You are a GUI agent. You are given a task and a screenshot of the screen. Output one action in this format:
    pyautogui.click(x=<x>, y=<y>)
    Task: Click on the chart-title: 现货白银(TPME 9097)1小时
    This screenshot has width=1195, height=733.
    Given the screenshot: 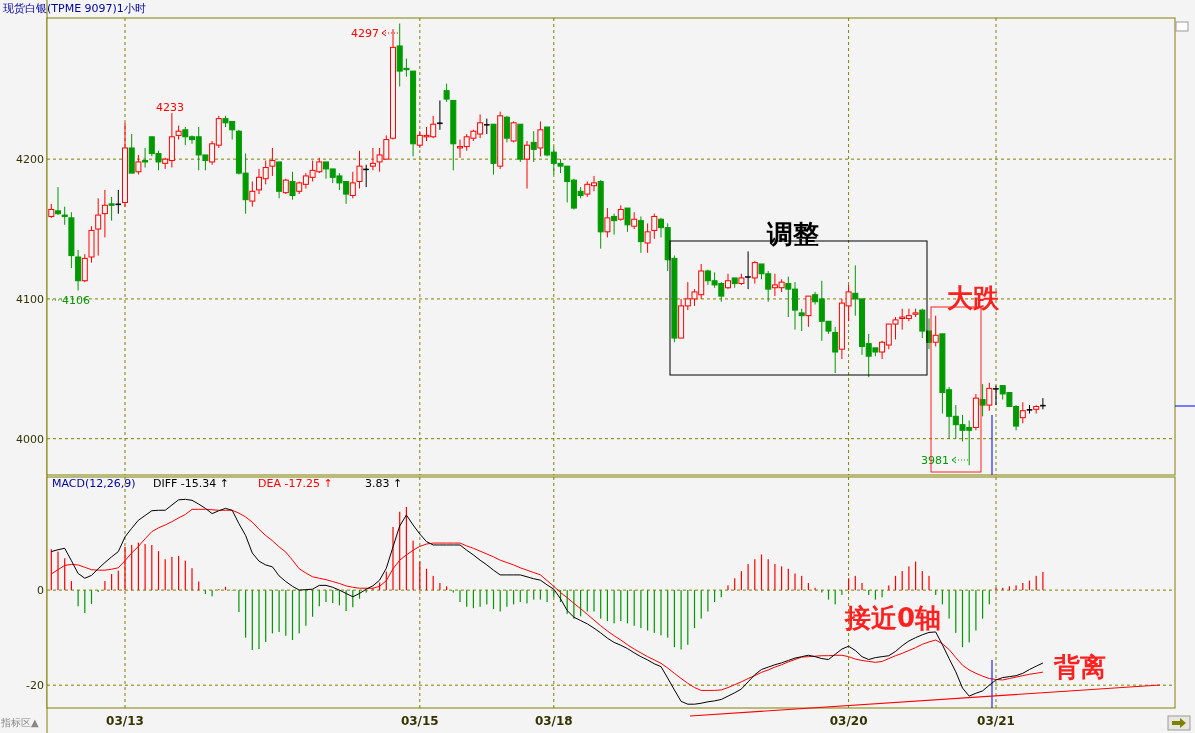 What is the action you would take?
    pyautogui.click(x=74, y=8)
    